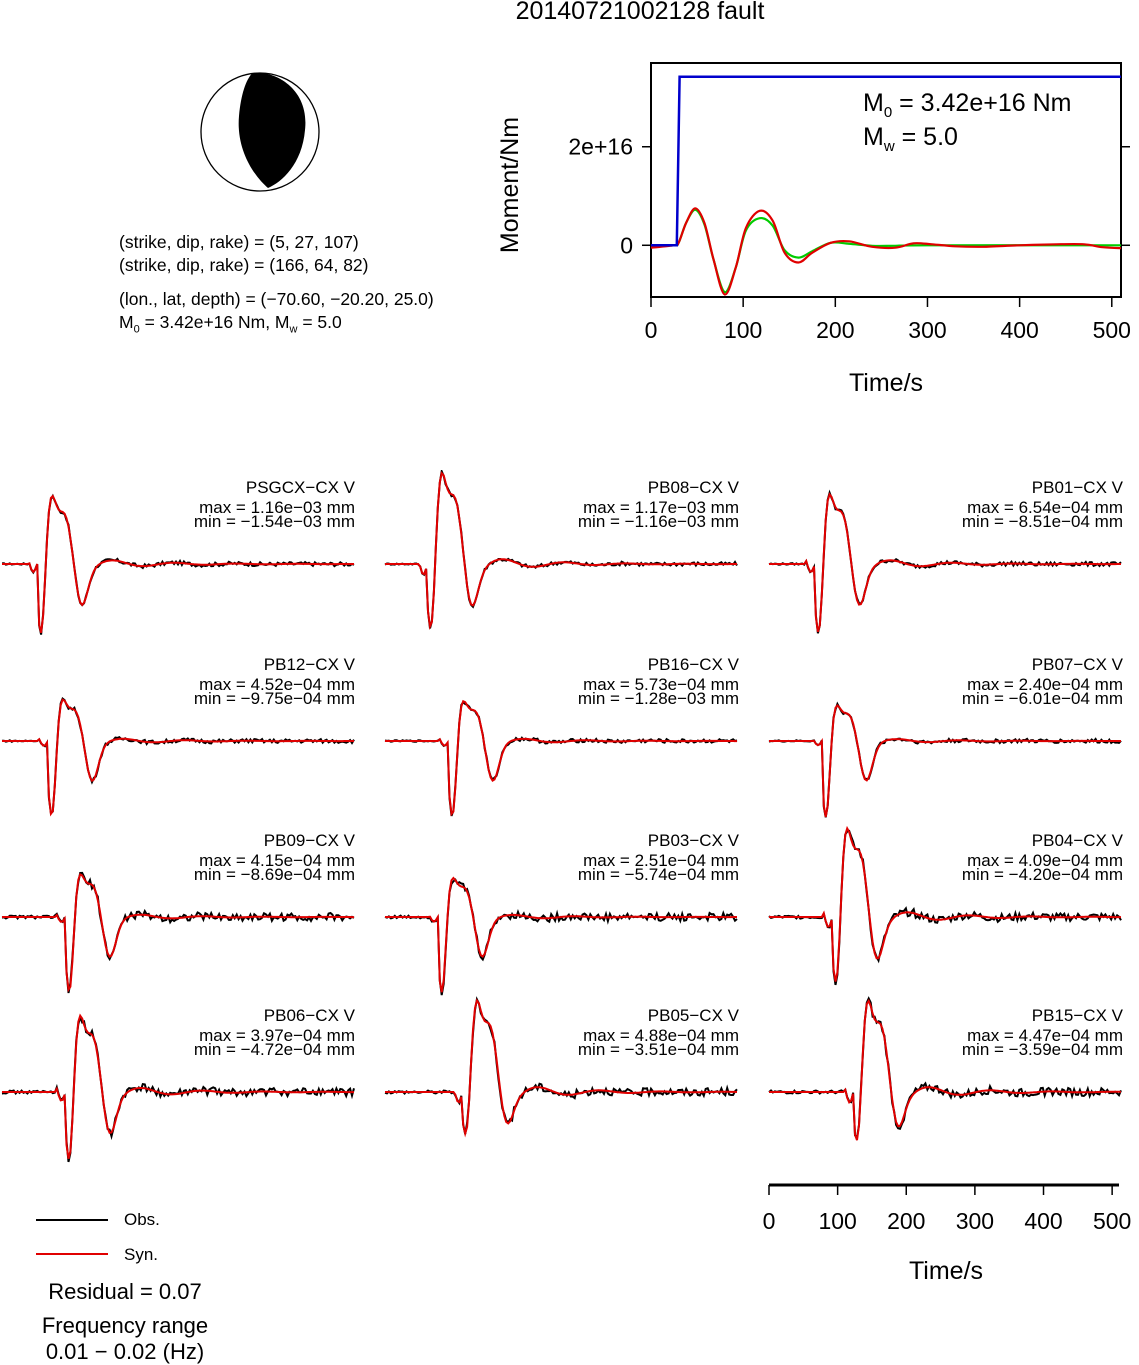  Describe the element at coordinates (272, 130) in the screenshot. I see `beachball-compressional-quadrant` at that location.